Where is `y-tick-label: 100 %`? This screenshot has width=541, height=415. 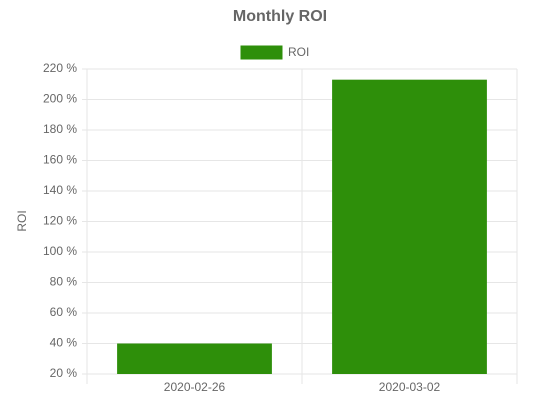
y-tick-label: 100 % is located at coordinates (60, 251).